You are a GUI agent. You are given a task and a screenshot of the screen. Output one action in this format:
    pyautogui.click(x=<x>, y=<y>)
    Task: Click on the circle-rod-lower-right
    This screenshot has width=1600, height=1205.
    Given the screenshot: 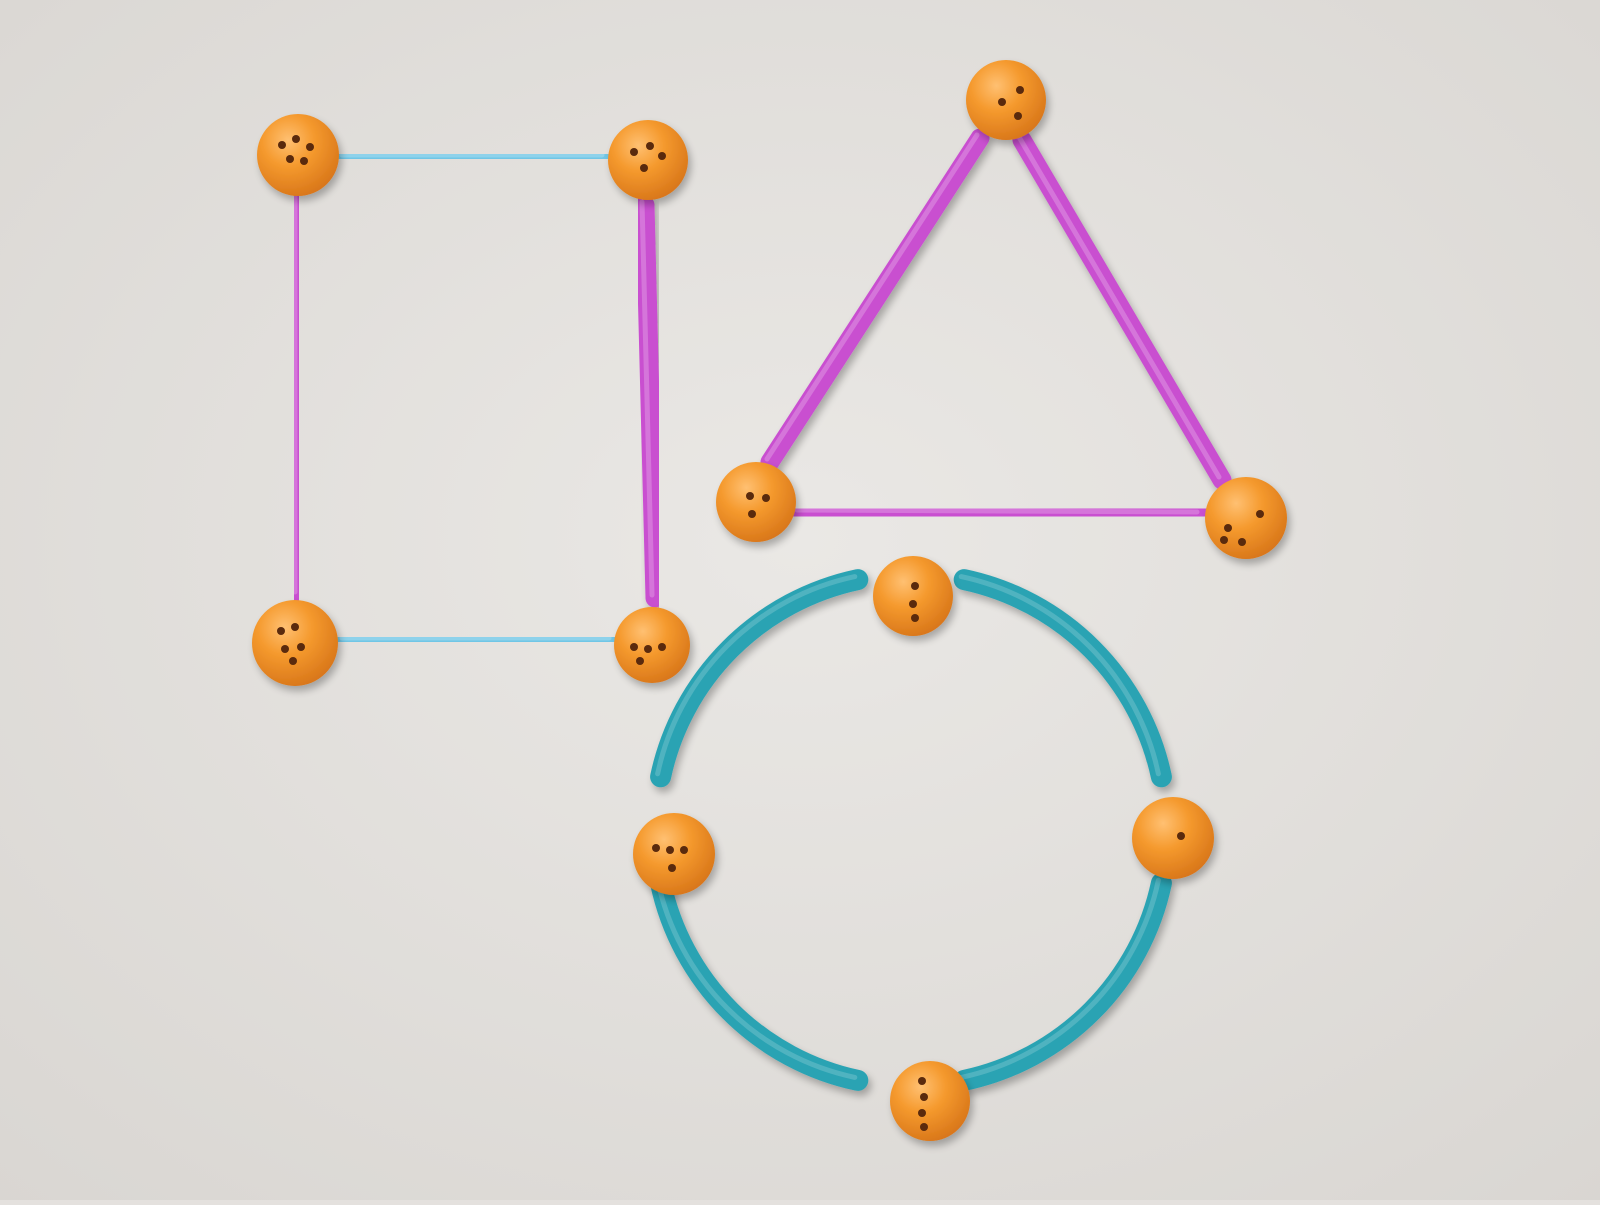 What is the action you would take?
    pyautogui.click(x=1062, y=981)
    